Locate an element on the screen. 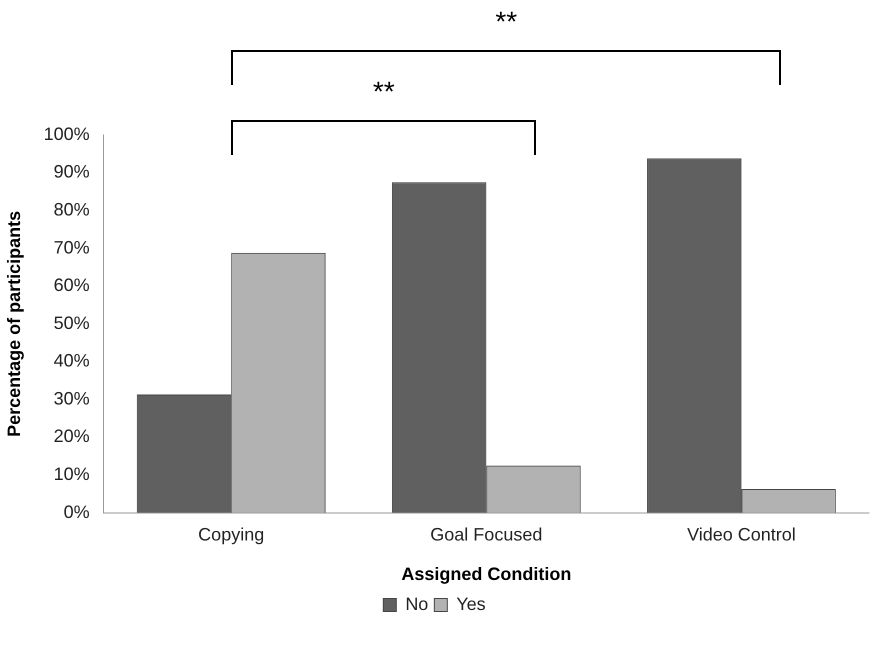 The height and width of the screenshot is (664, 889). y-axis-title: Percentage of participants is located at coordinates (14, 323).